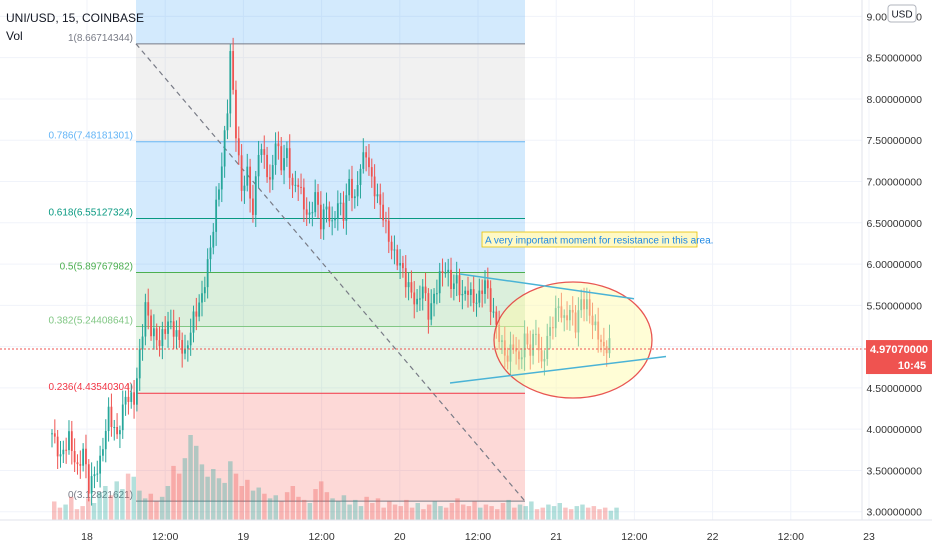 The image size is (932, 555). Describe the element at coordinates (244, 537) in the screenshot. I see `time-tick-label: 19` at that location.